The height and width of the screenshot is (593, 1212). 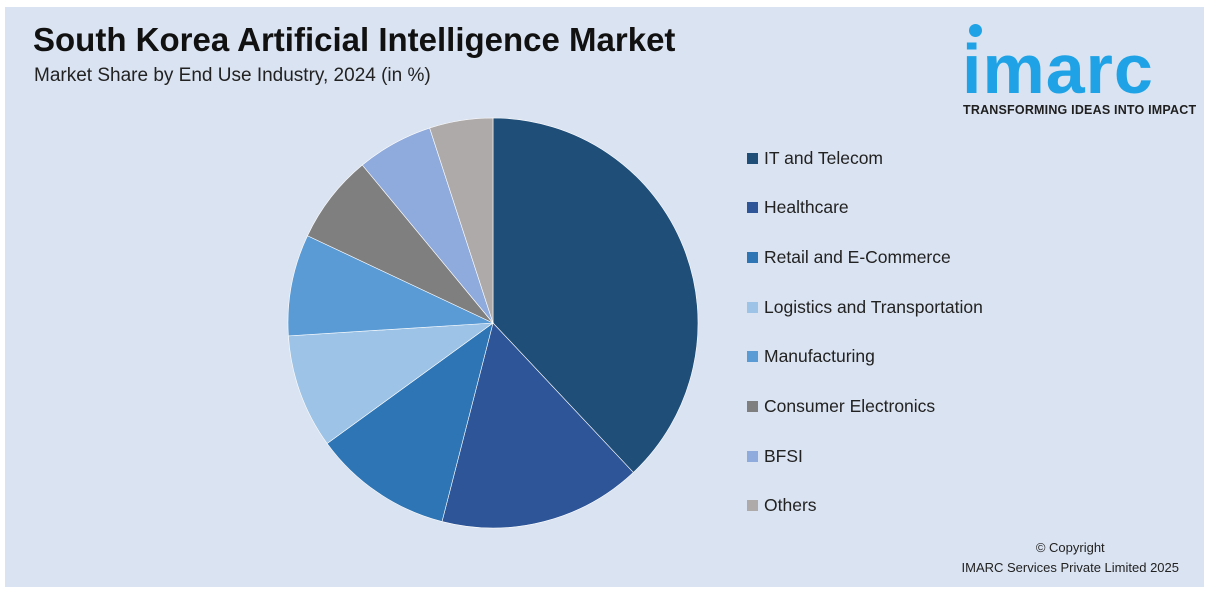 I want to click on pie-slice-it-and-telecom, so click(x=595, y=295).